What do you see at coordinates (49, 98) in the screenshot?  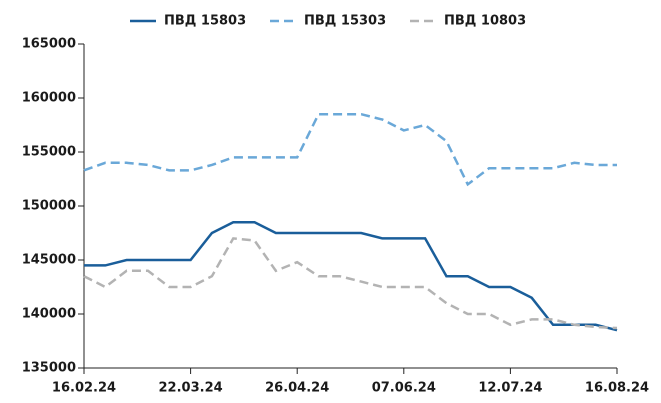 I see `y-tick-label: 160000` at bounding box center [49, 98].